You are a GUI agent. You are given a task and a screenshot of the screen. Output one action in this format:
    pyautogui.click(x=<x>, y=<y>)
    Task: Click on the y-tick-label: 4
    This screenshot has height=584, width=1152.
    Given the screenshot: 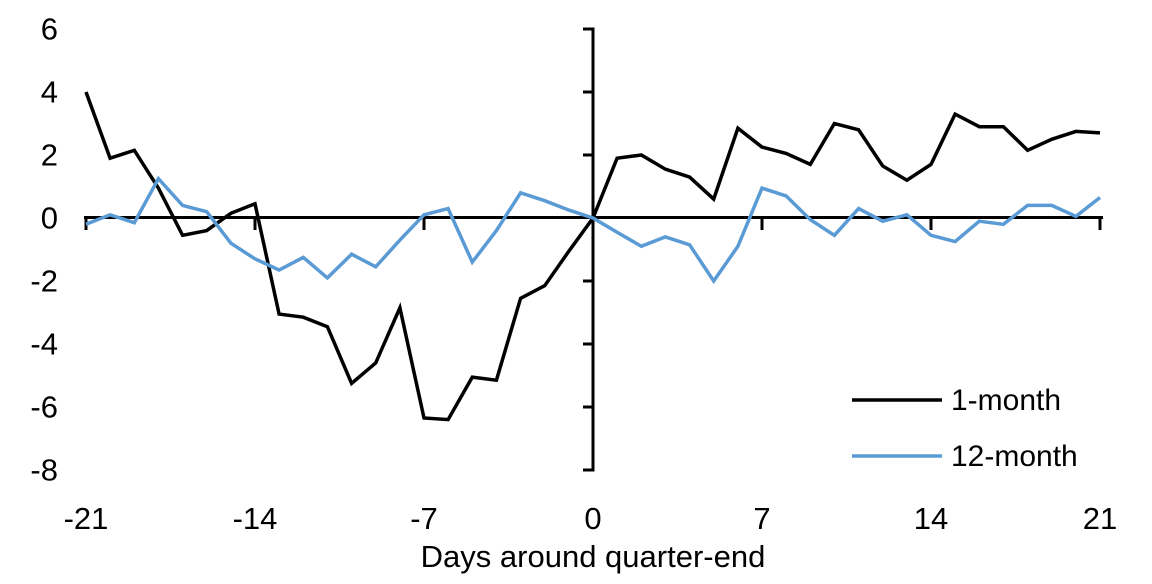 What is the action you would take?
    pyautogui.click(x=49, y=92)
    